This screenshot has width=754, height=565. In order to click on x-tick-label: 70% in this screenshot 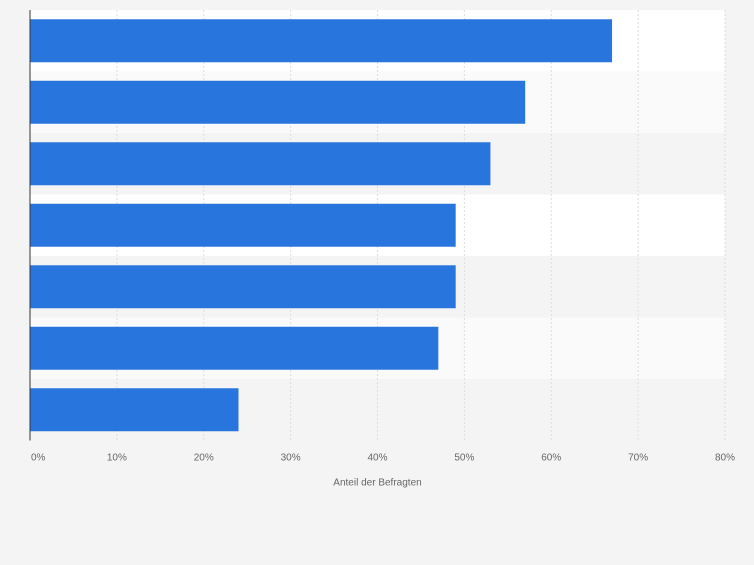, I will do `click(638, 458)`.